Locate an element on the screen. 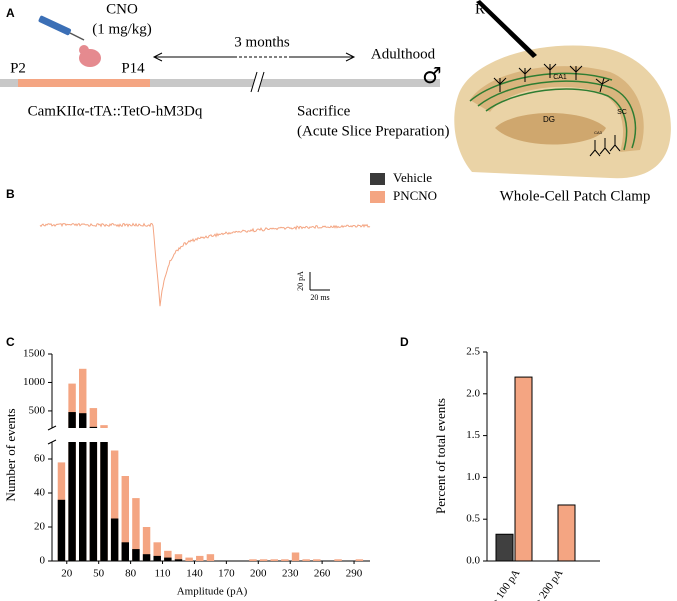  y-tick-label: 1.0 is located at coordinates (473, 477).